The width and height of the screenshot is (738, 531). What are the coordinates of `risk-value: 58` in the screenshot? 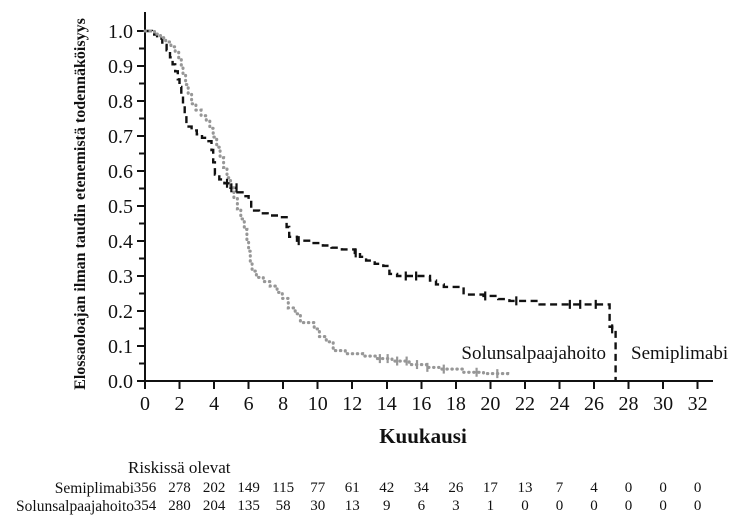 It's located at (283, 506).